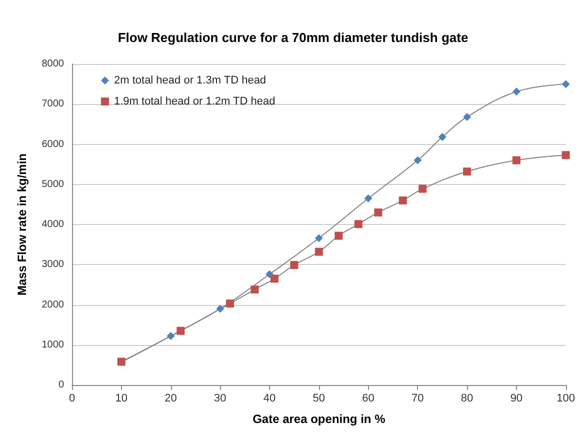 The image size is (586, 445). Describe the element at coordinates (319, 398) in the screenshot. I see `x-tick-label: 50` at that location.